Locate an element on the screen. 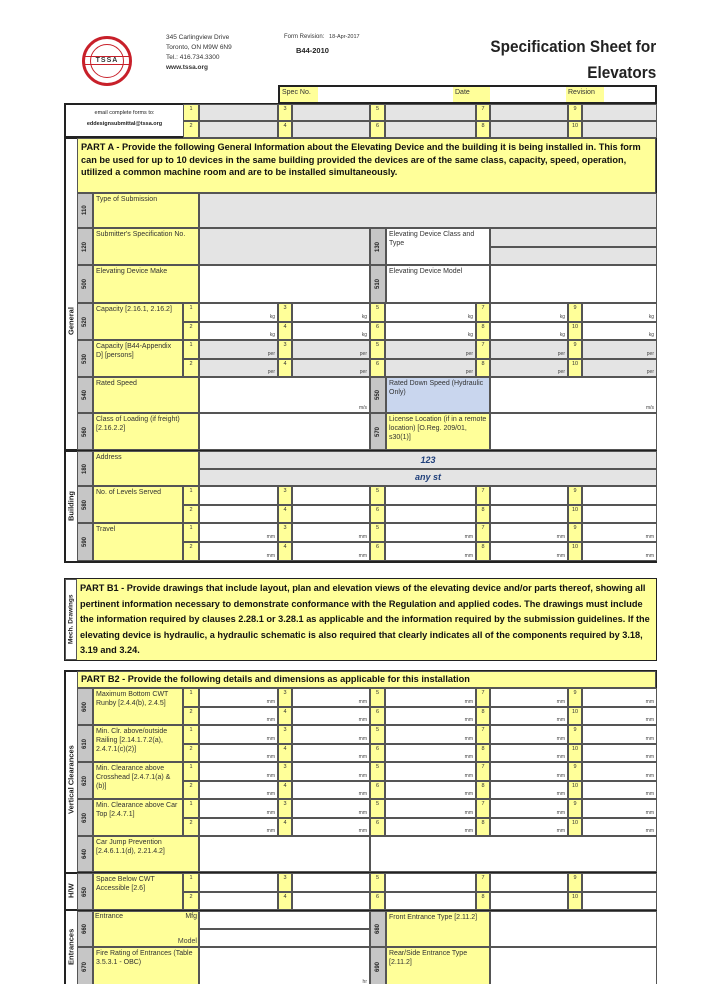 The height and width of the screenshot is (984, 720). device-3-input: kg is located at coordinates (331, 312).